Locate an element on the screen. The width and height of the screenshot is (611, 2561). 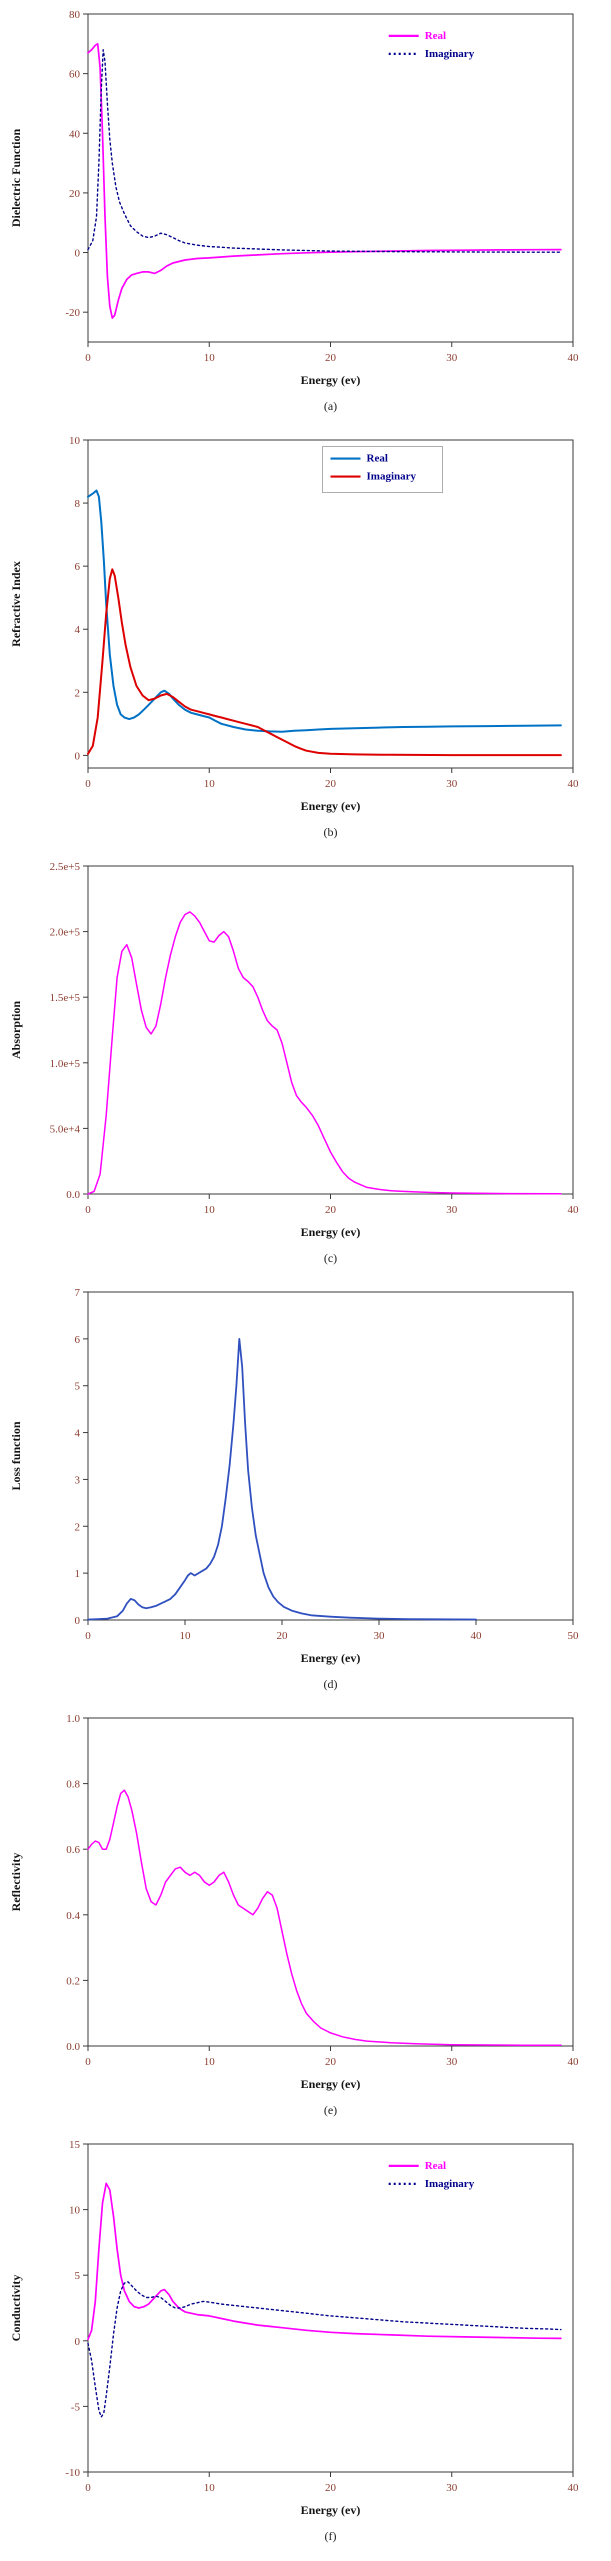
y-tick-label: 0.4 is located at coordinates (73, 1916).